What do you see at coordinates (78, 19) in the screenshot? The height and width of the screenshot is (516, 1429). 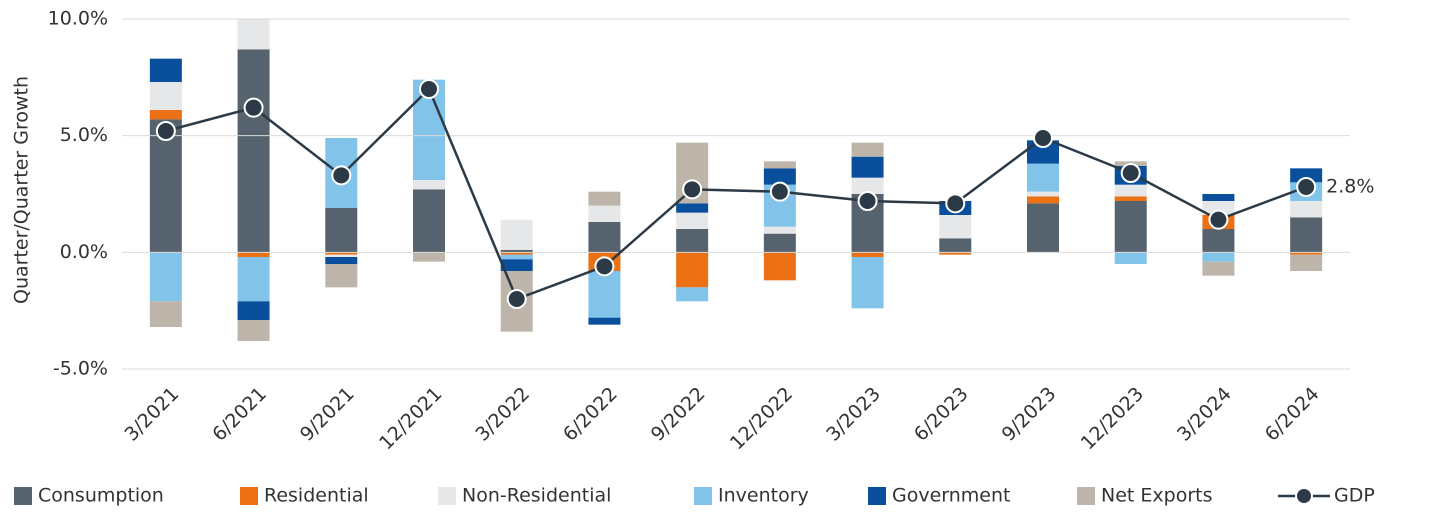 I see `y-tick-label: 10.0%` at bounding box center [78, 19].